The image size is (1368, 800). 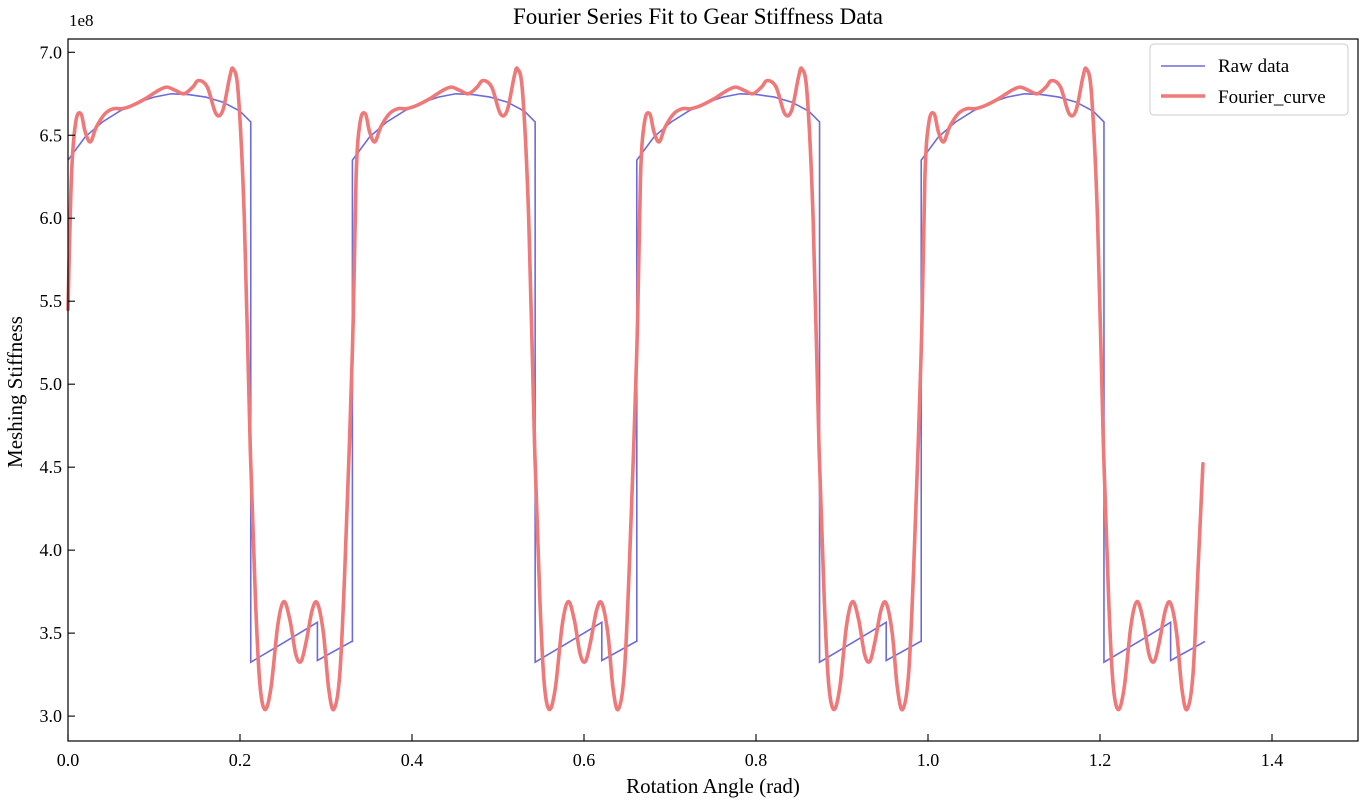 What do you see at coordinates (713, 786) in the screenshot?
I see `x-axis-label: Rotation Angle (rad)` at bounding box center [713, 786].